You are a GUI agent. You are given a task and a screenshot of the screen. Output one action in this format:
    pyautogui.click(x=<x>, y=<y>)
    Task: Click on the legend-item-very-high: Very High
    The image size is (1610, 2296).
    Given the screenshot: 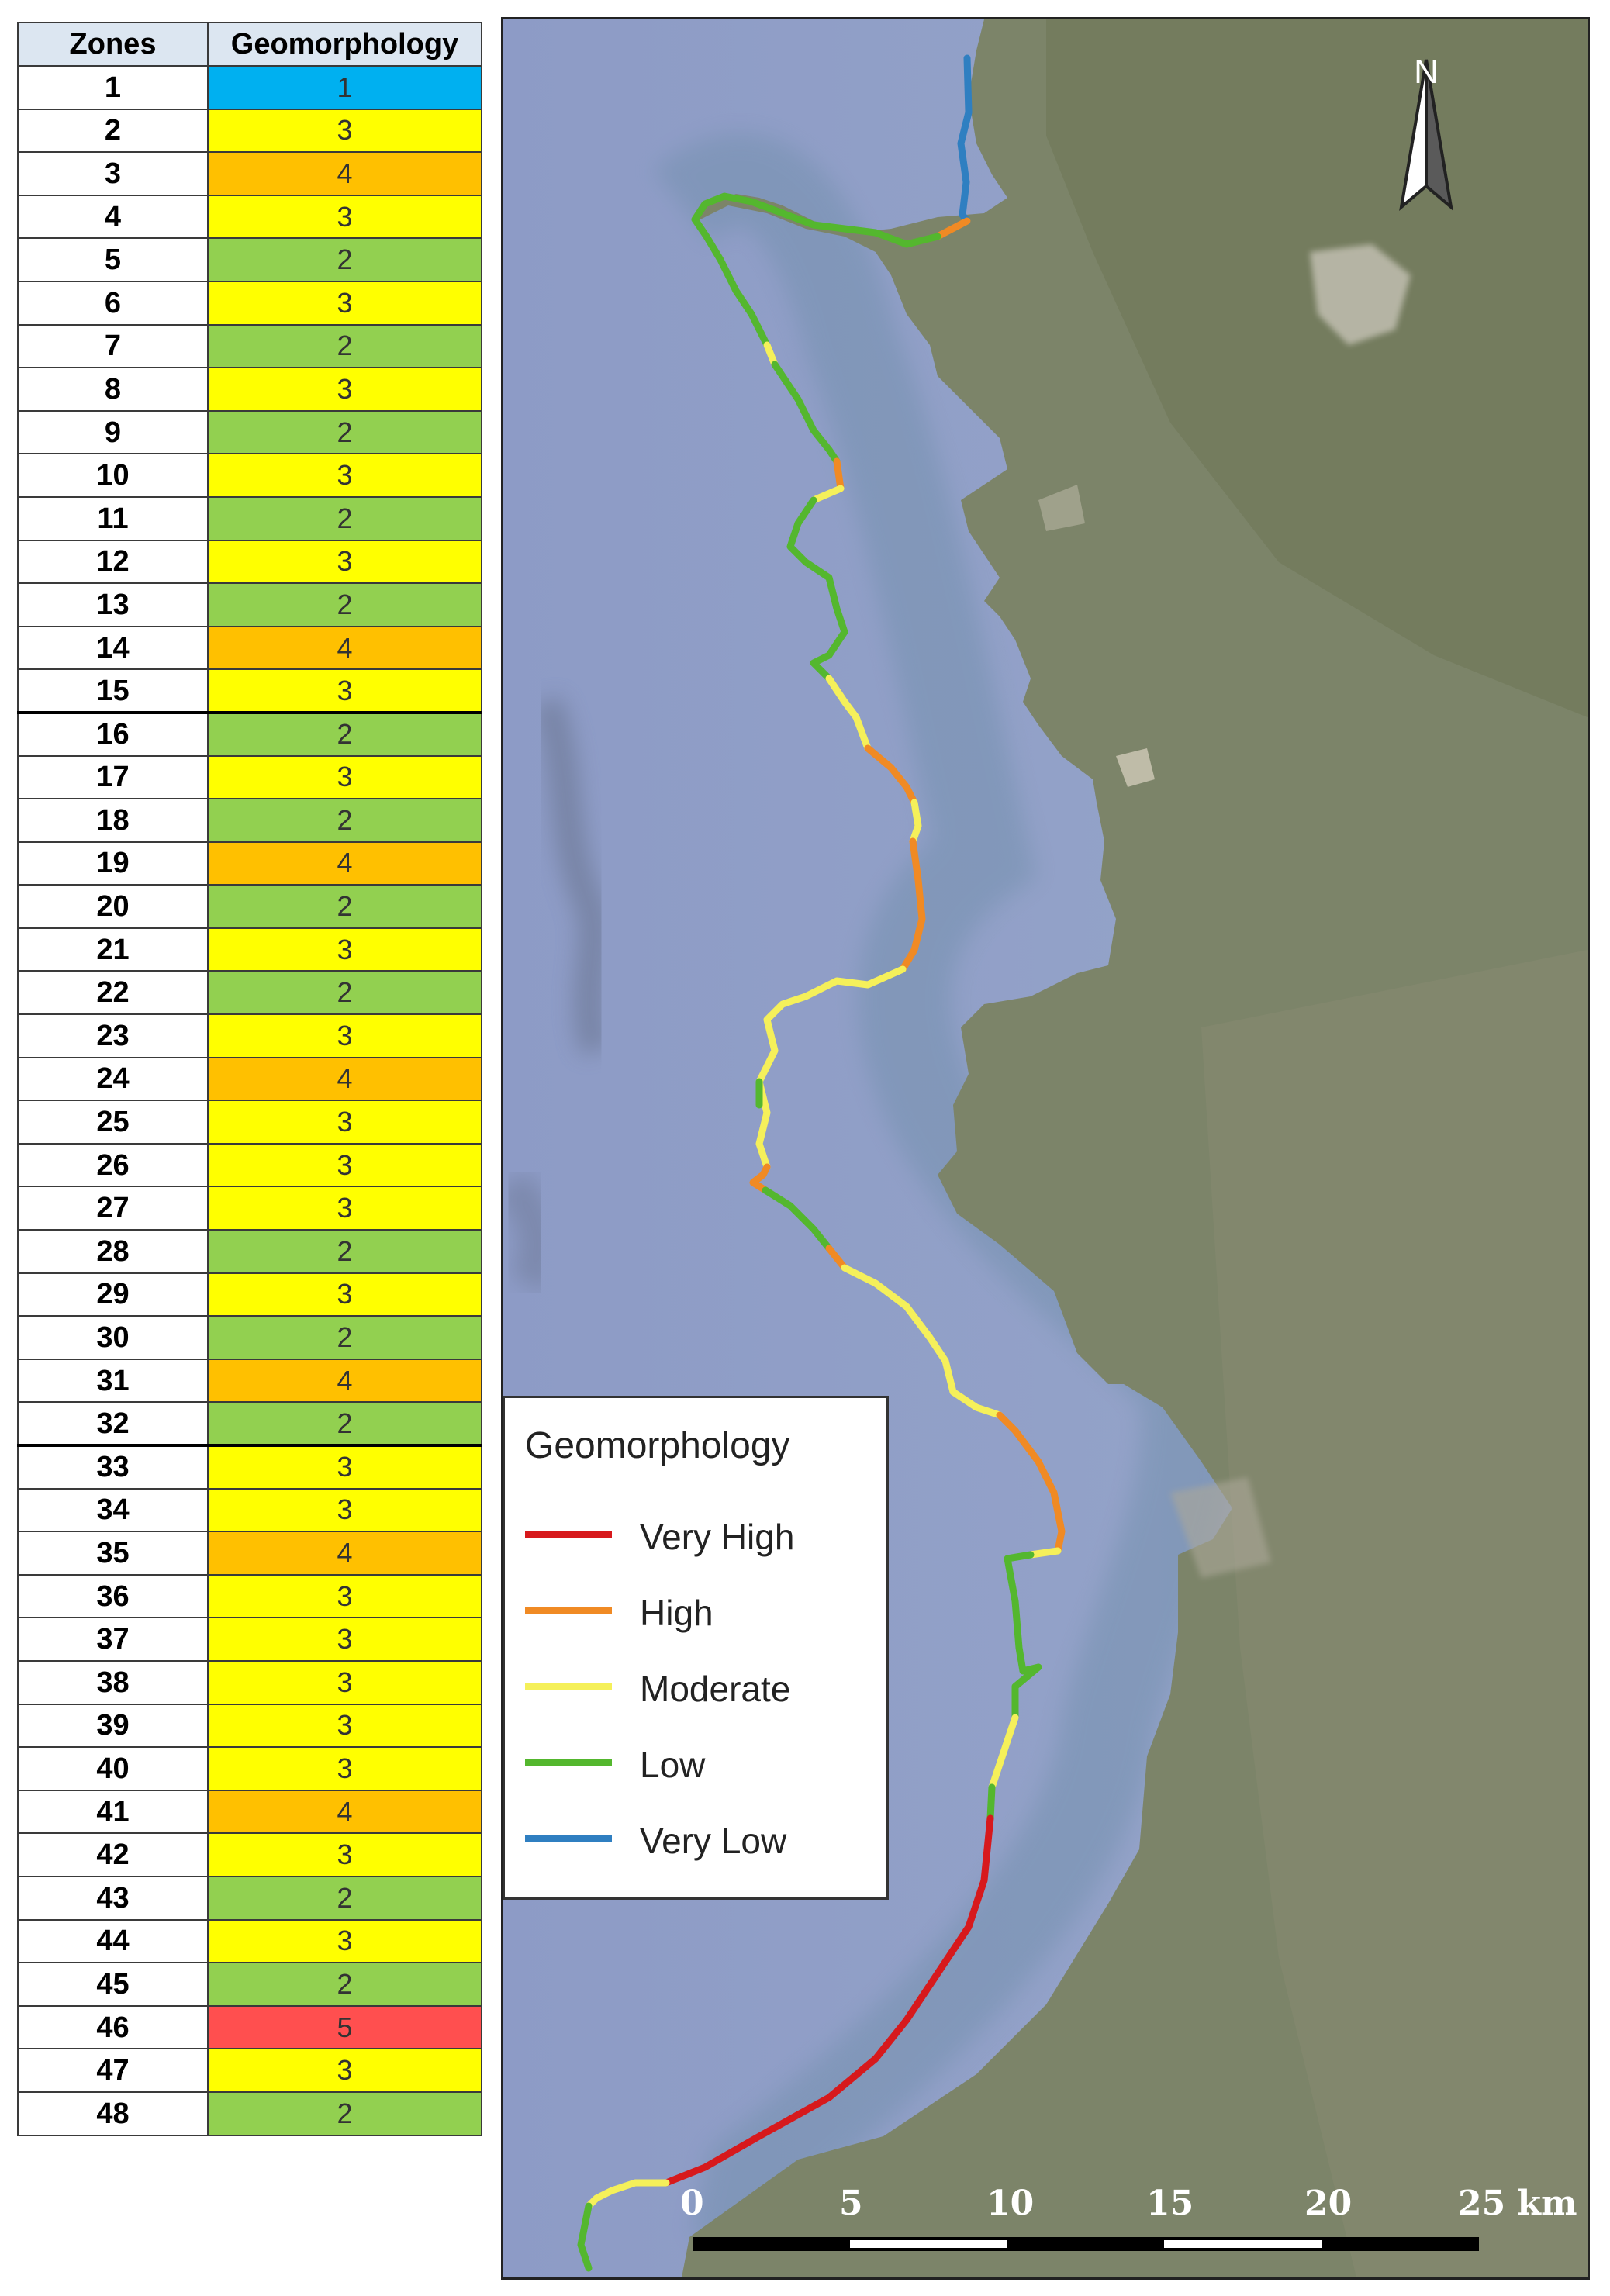 What is the action you would take?
    pyautogui.click(x=703, y=1534)
    